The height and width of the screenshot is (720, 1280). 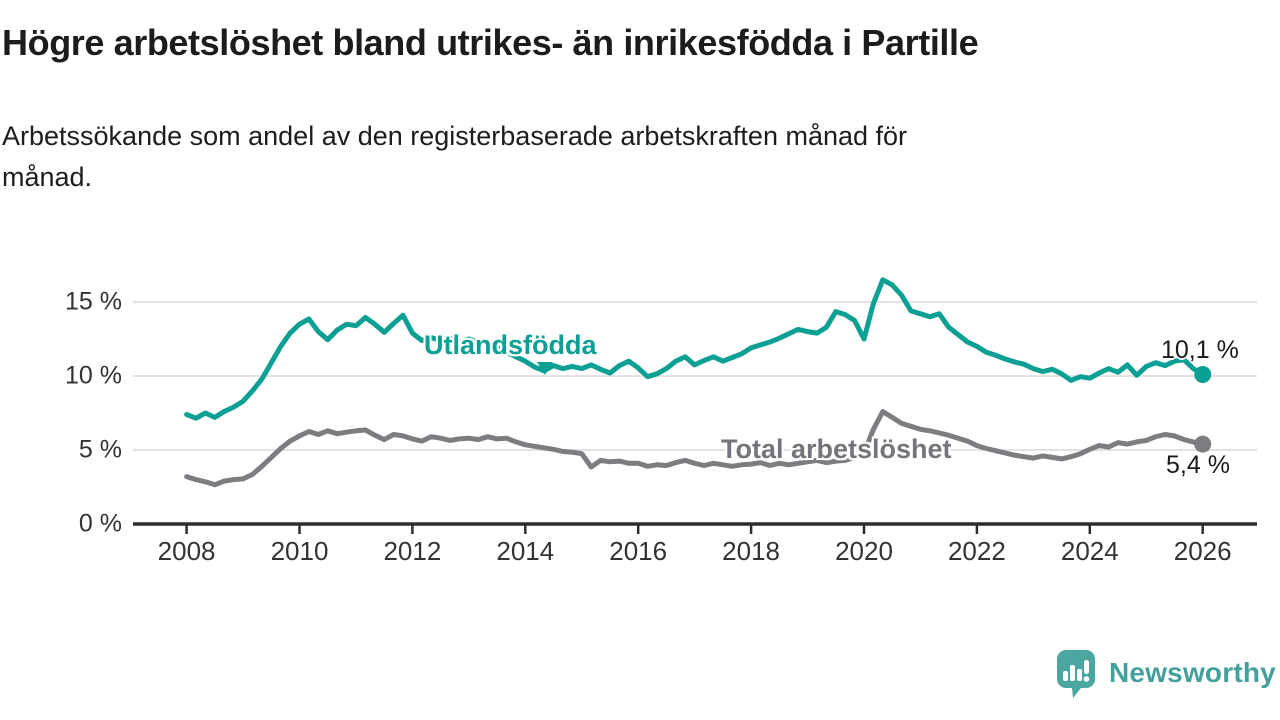 What do you see at coordinates (93, 376) in the screenshot?
I see `y-axis-tick-label: 10 %` at bounding box center [93, 376].